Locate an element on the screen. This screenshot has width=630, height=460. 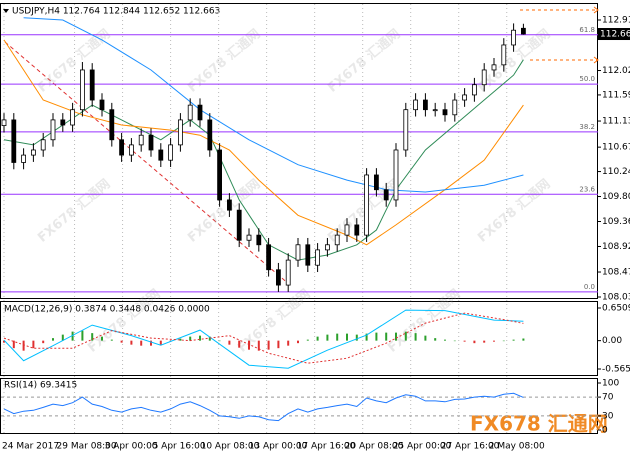
fib-label: 0.0 is located at coordinates (589, 287).